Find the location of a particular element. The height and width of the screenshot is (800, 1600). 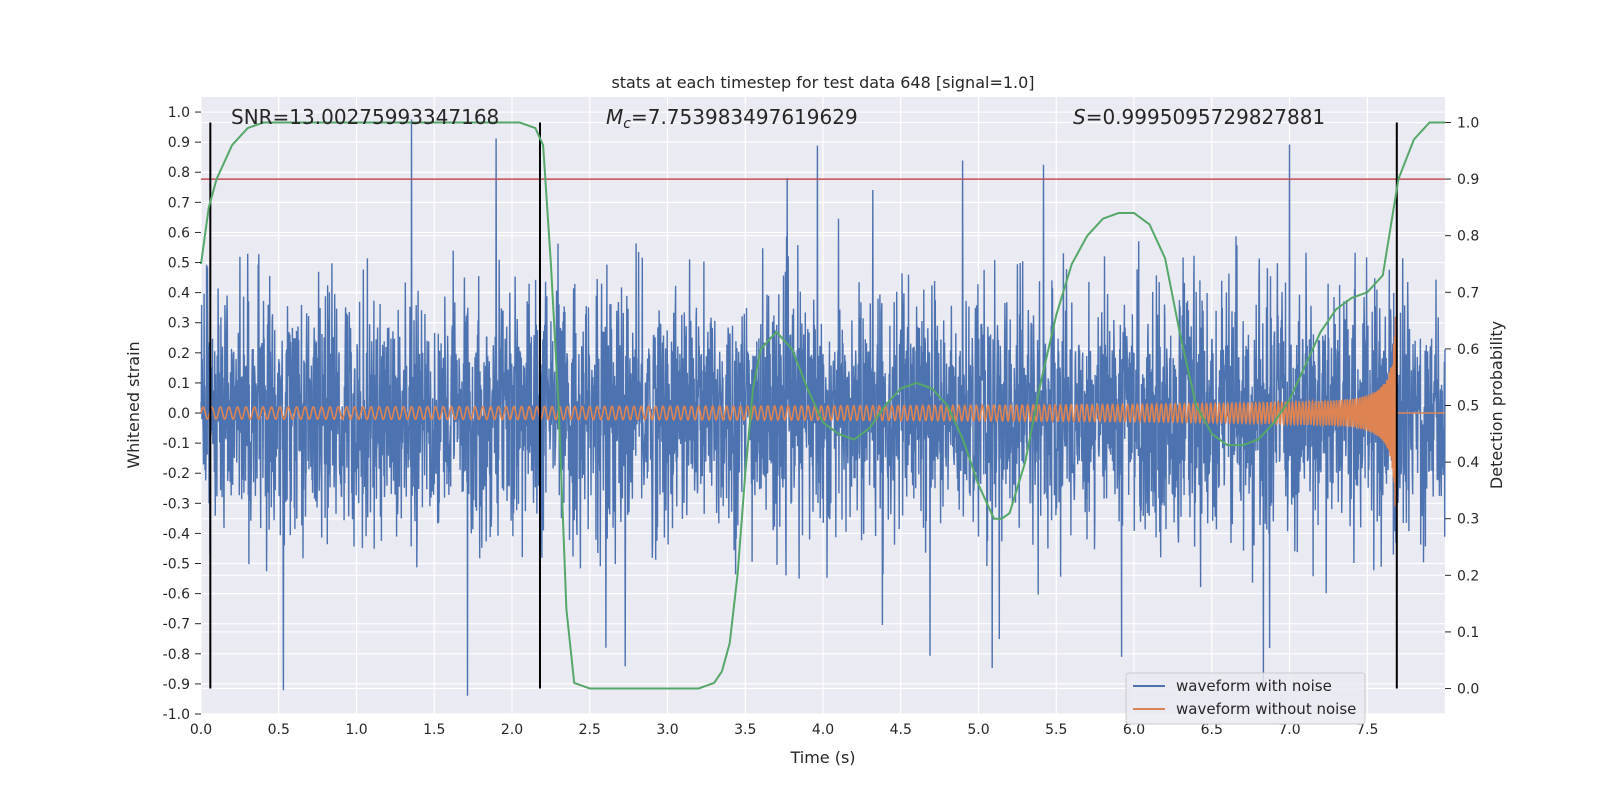

y2-ticks: 1.0 0.9 0.8 0.7 0.6 0.5 0.4 0.3 0.2 0.1 0.0 is located at coordinates (1462, 406).